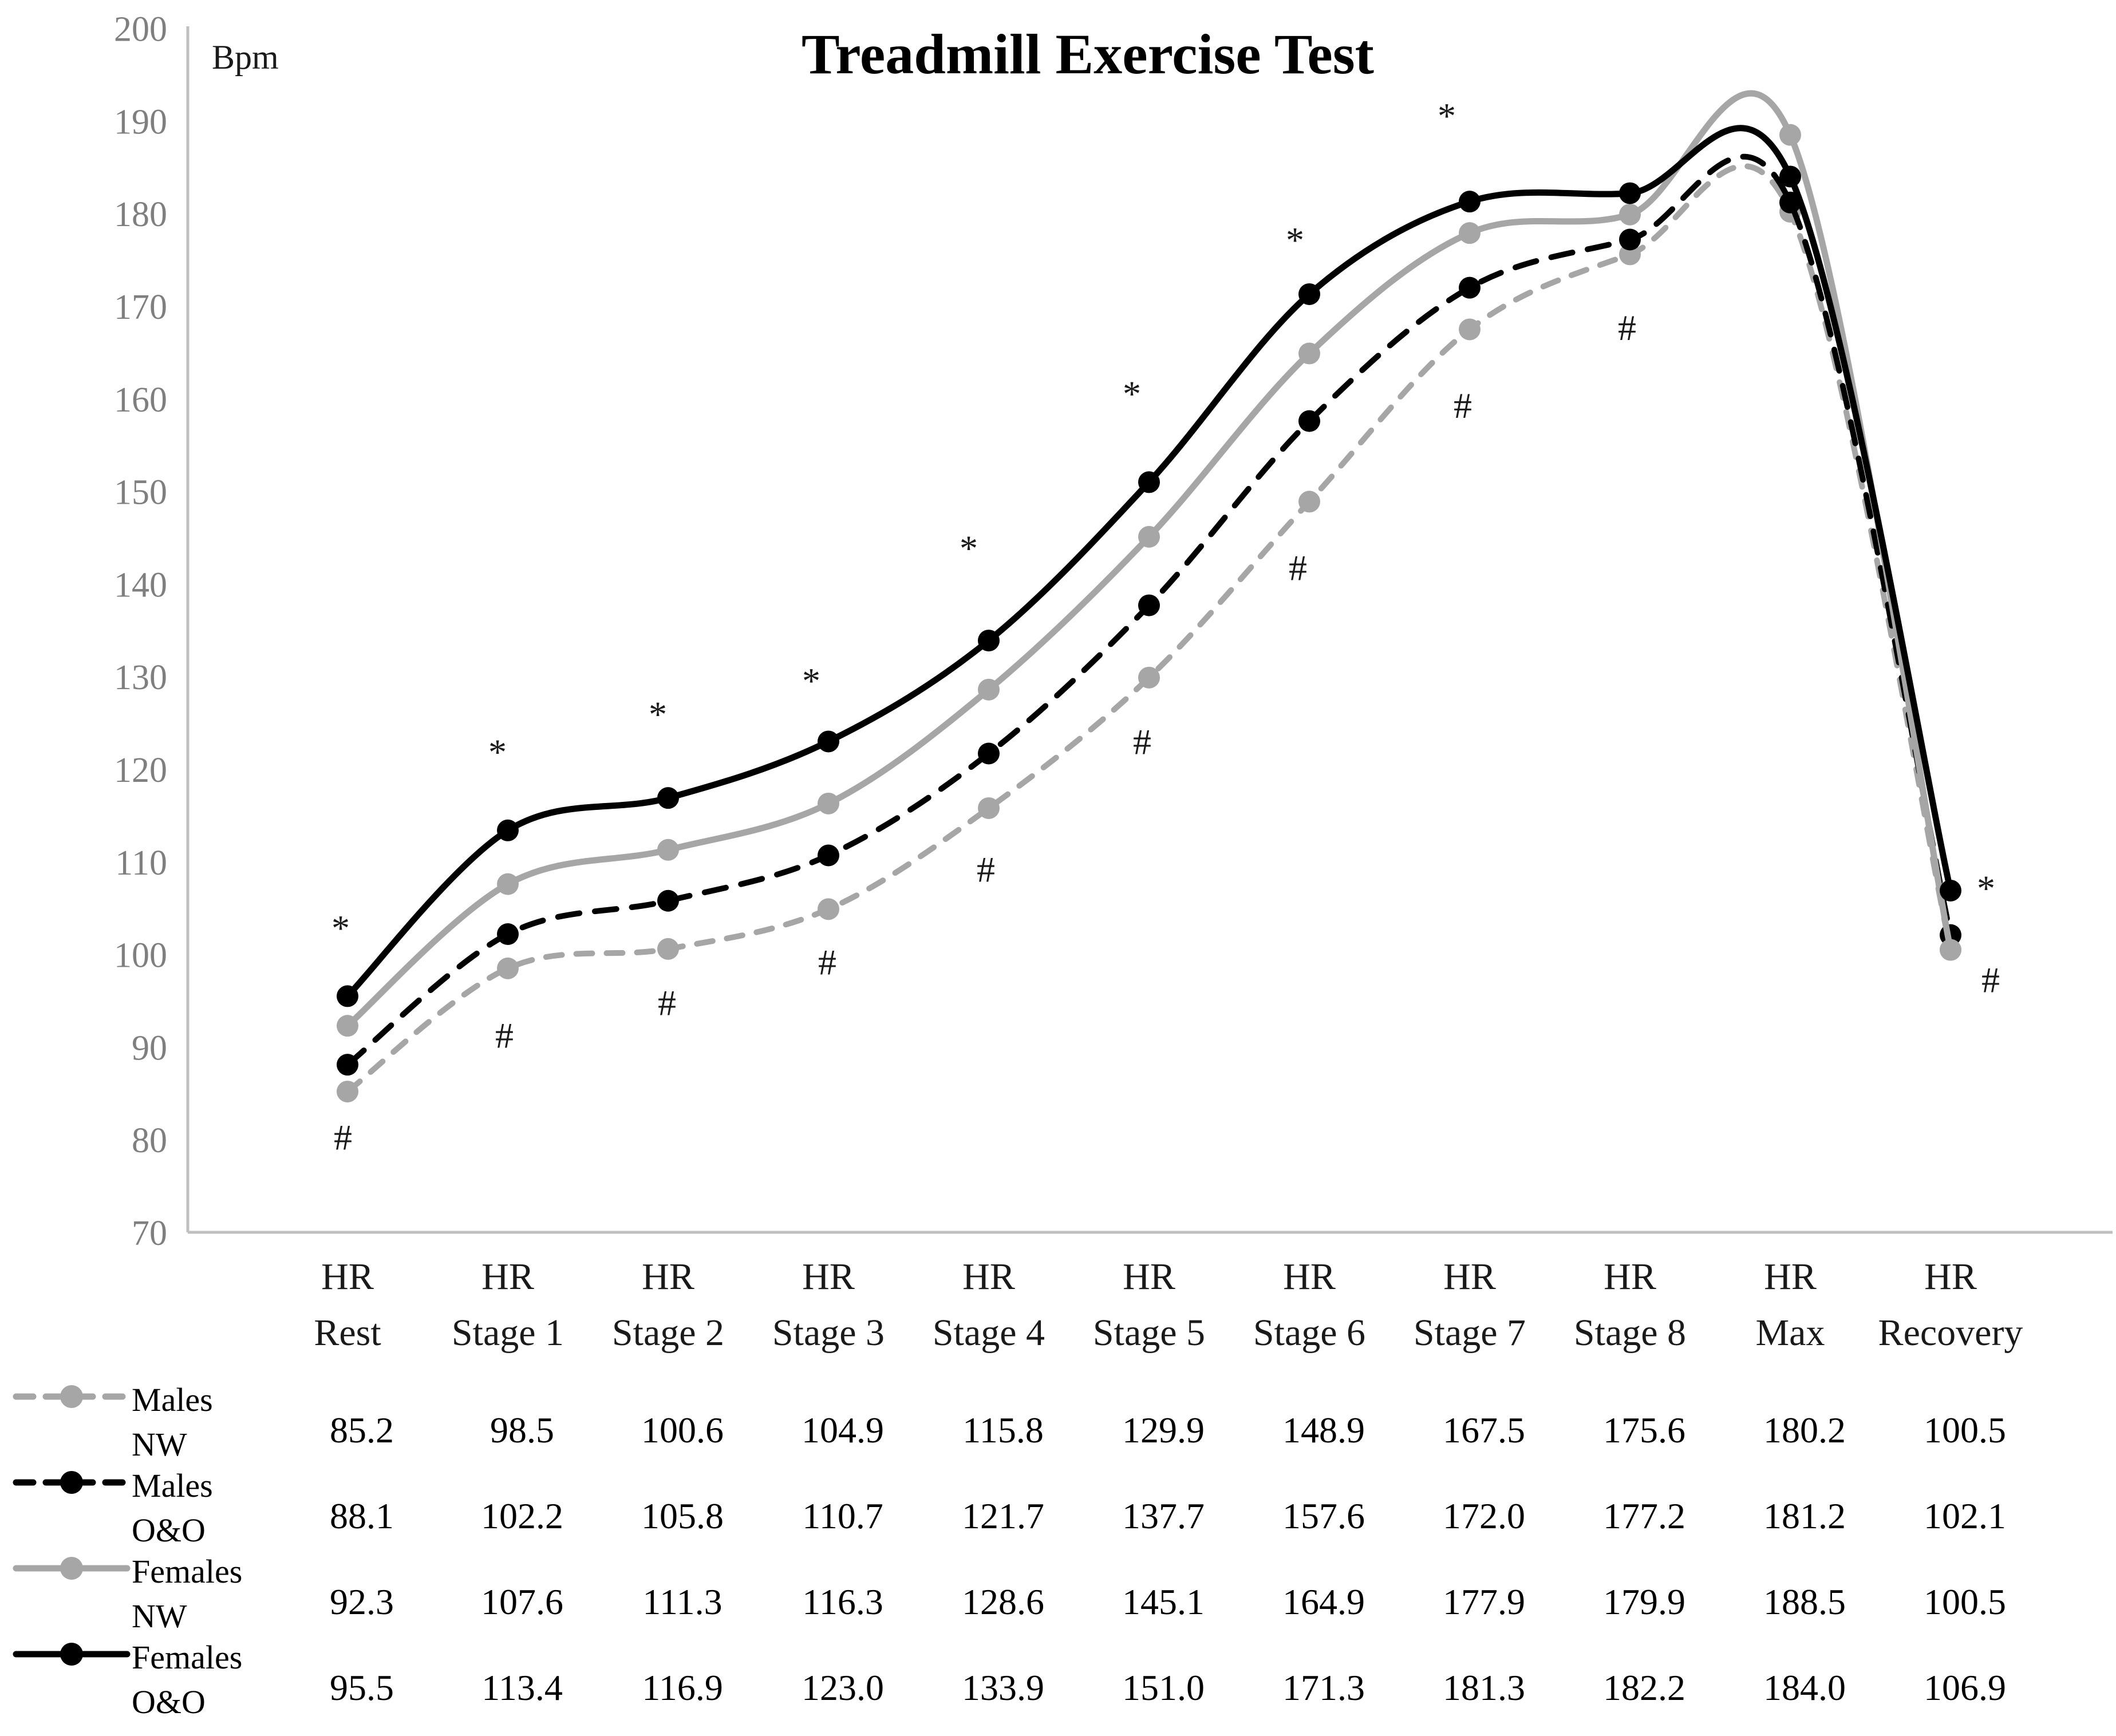  Describe the element at coordinates (187, 1657) in the screenshot. I see `legend-label-line1-females-o-o: Females` at that location.